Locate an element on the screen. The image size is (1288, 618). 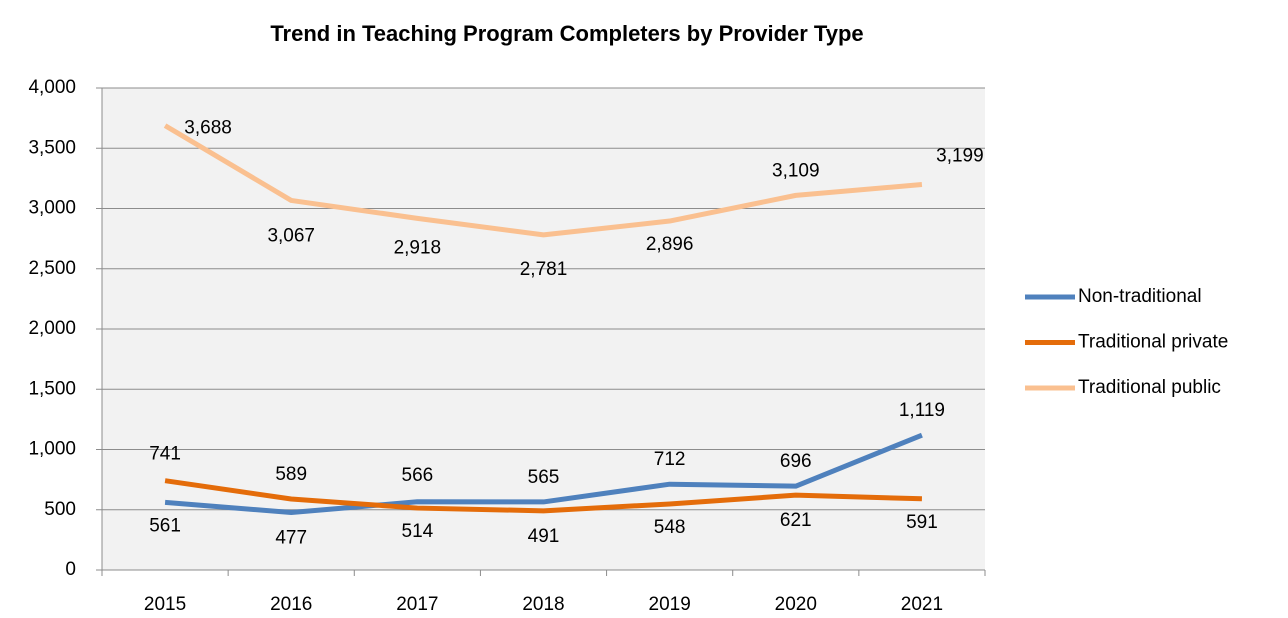
data-label: 589 is located at coordinates (291, 474).